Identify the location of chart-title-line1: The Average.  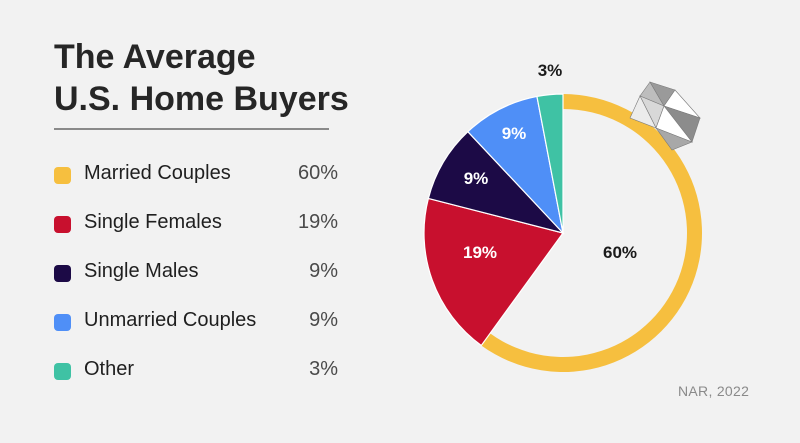
(155, 57).